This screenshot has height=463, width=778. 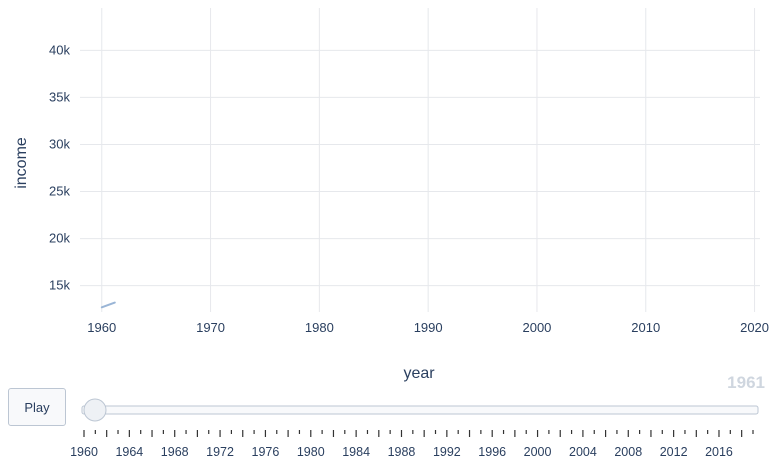 I want to click on slider-label: 2016, so click(x=719, y=452).